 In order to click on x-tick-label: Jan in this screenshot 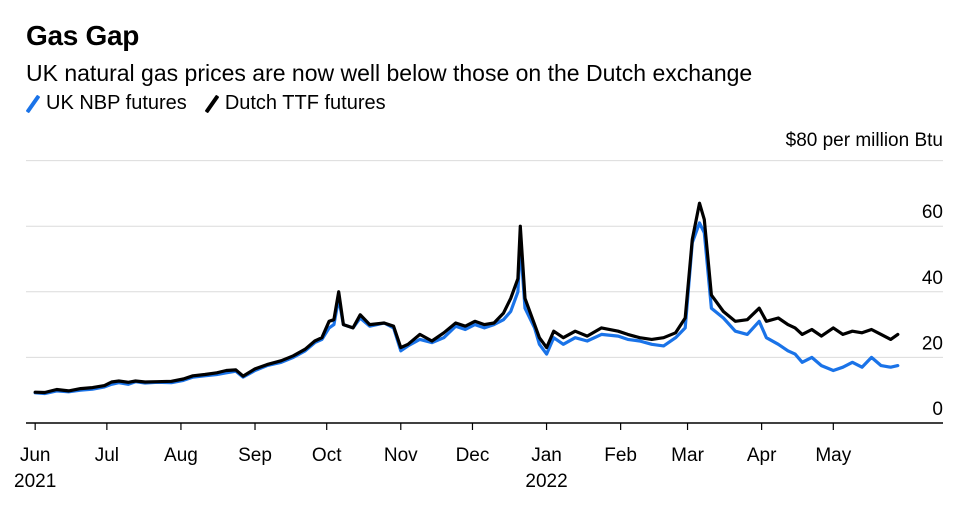, I will do `click(546, 455)`.